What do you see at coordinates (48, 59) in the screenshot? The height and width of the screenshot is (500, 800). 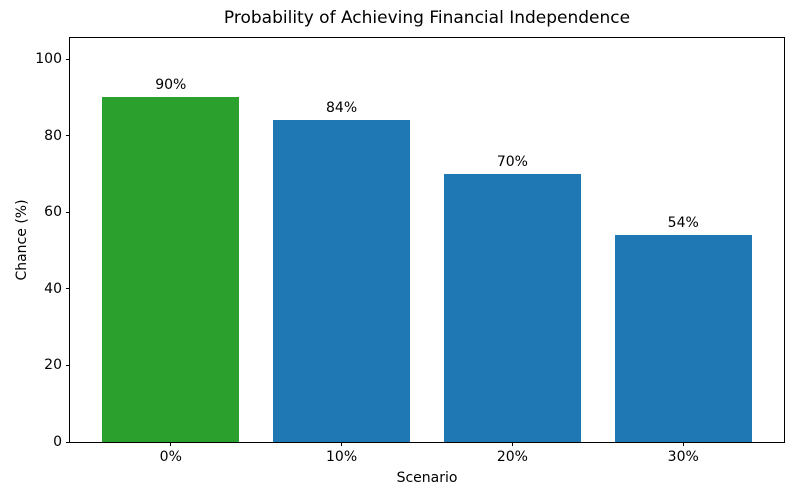 I see `y-tick-label: 100` at bounding box center [48, 59].